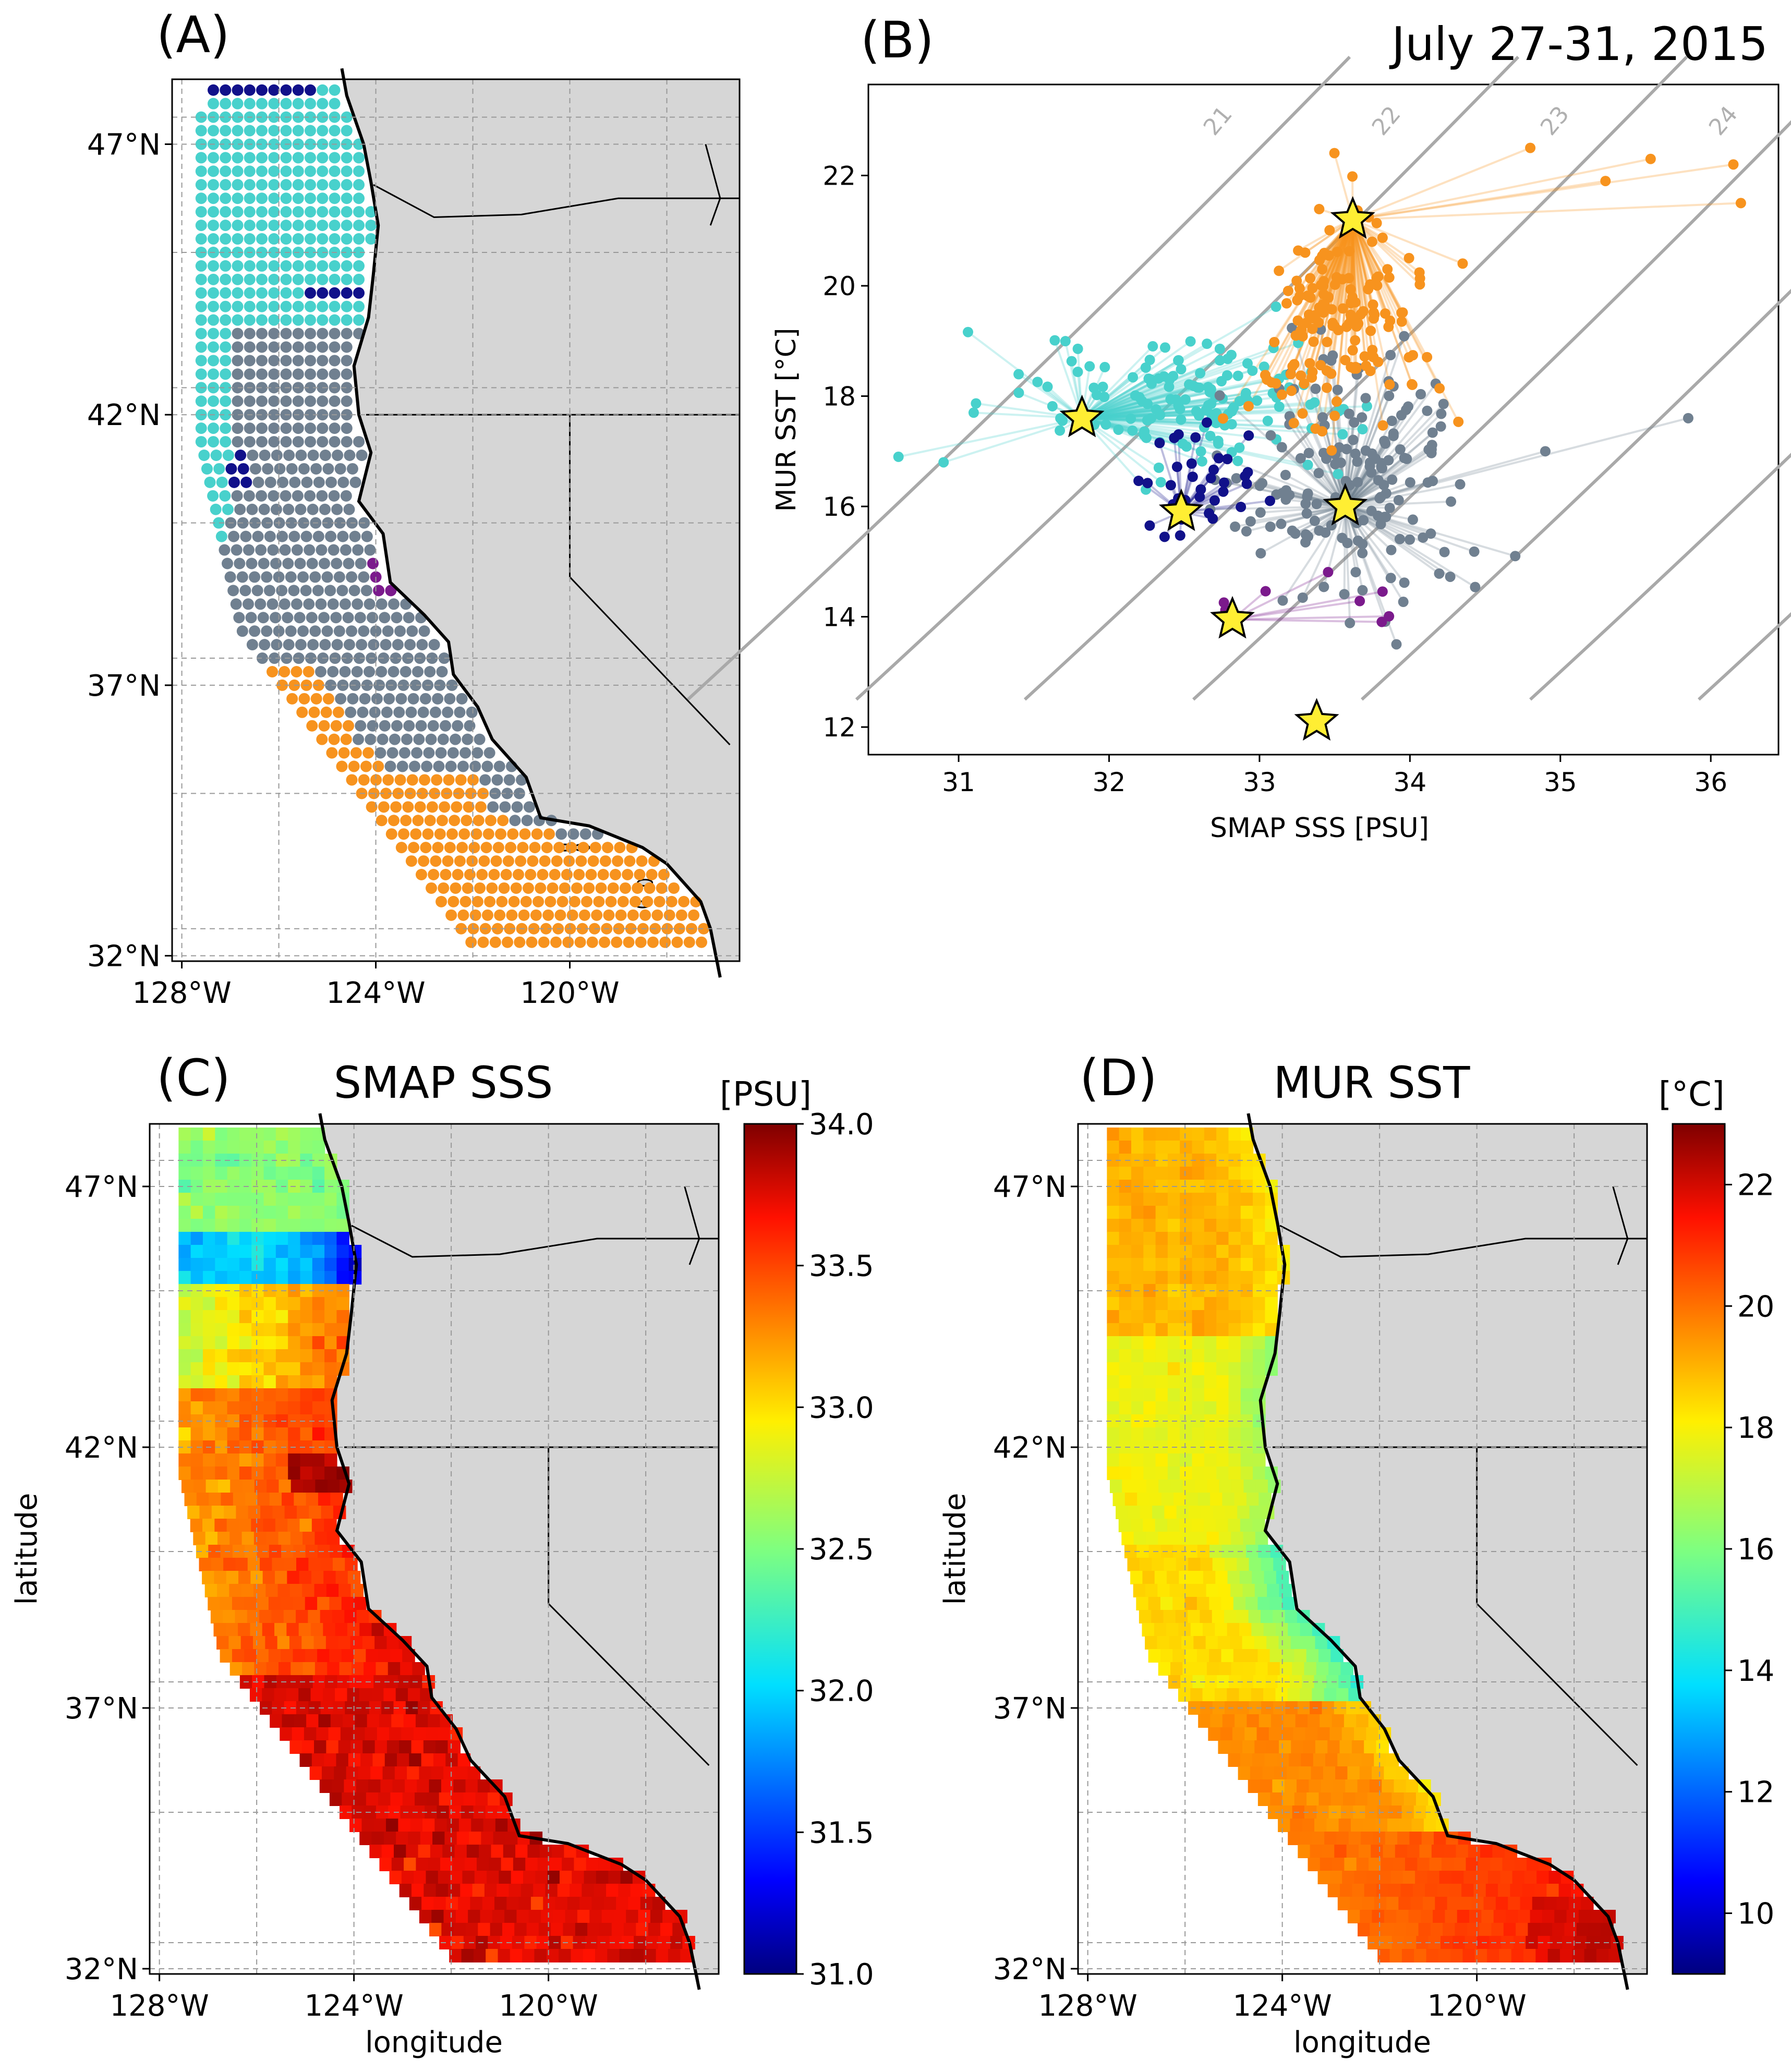 This screenshot has width=1791, height=2072. What do you see at coordinates (1411, 782) in the screenshot?
I see `panel-b-xtick-label: 34` at bounding box center [1411, 782].